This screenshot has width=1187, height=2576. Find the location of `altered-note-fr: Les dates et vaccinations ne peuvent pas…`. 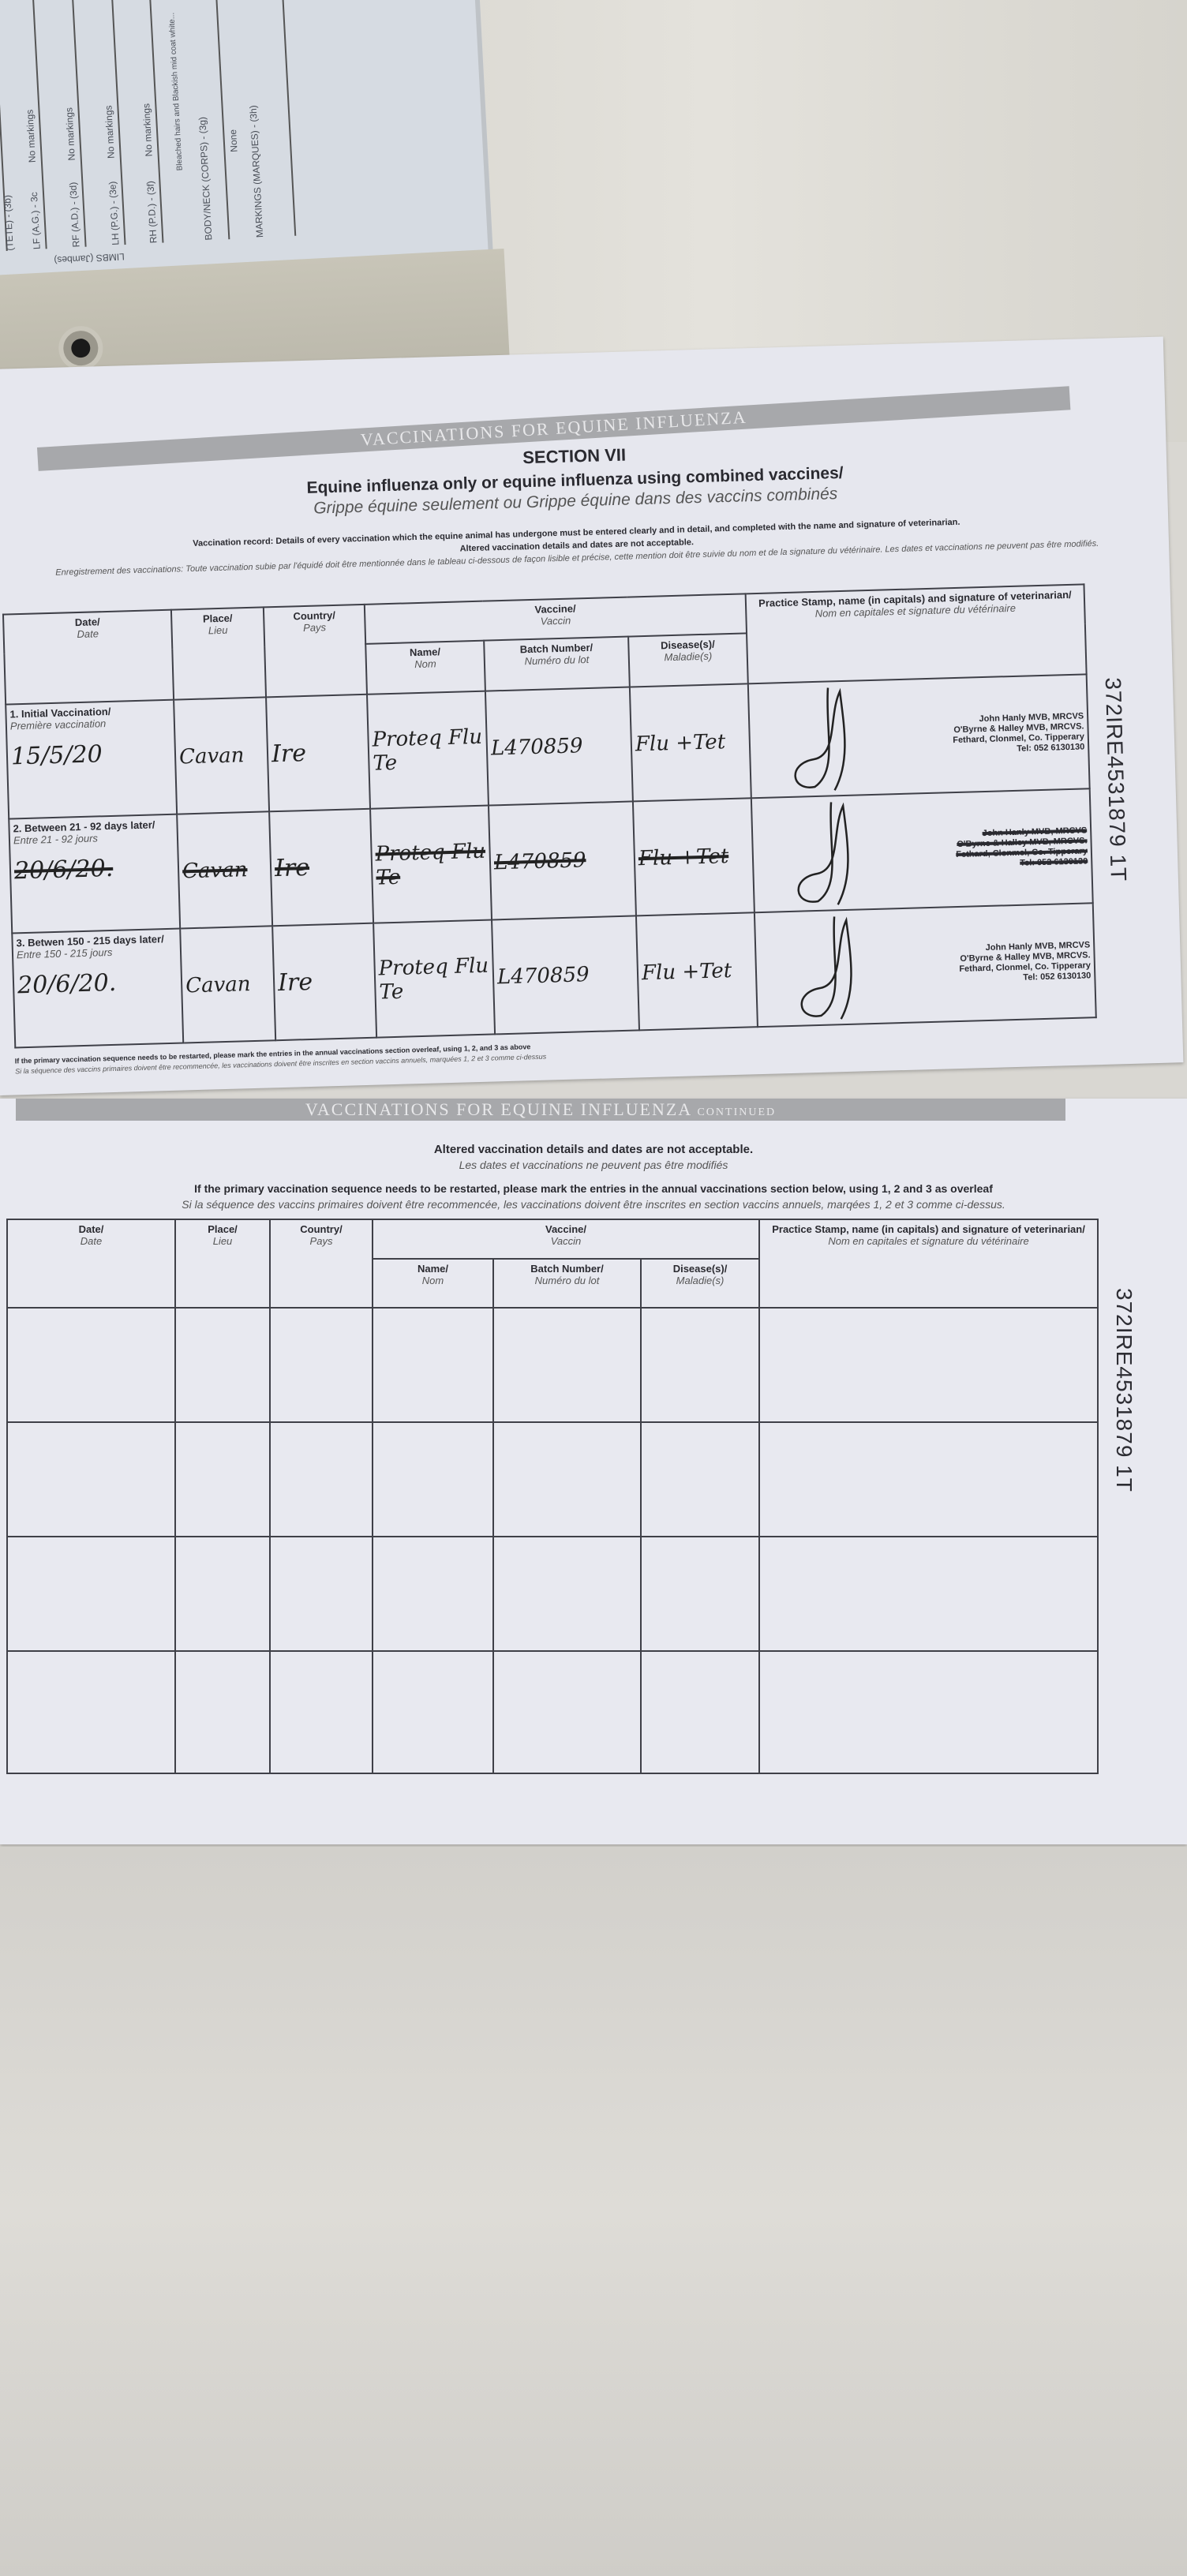

altered-note-fr: Les dates et vaccinations ne peuvent pas… is located at coordinates (593, 1165).